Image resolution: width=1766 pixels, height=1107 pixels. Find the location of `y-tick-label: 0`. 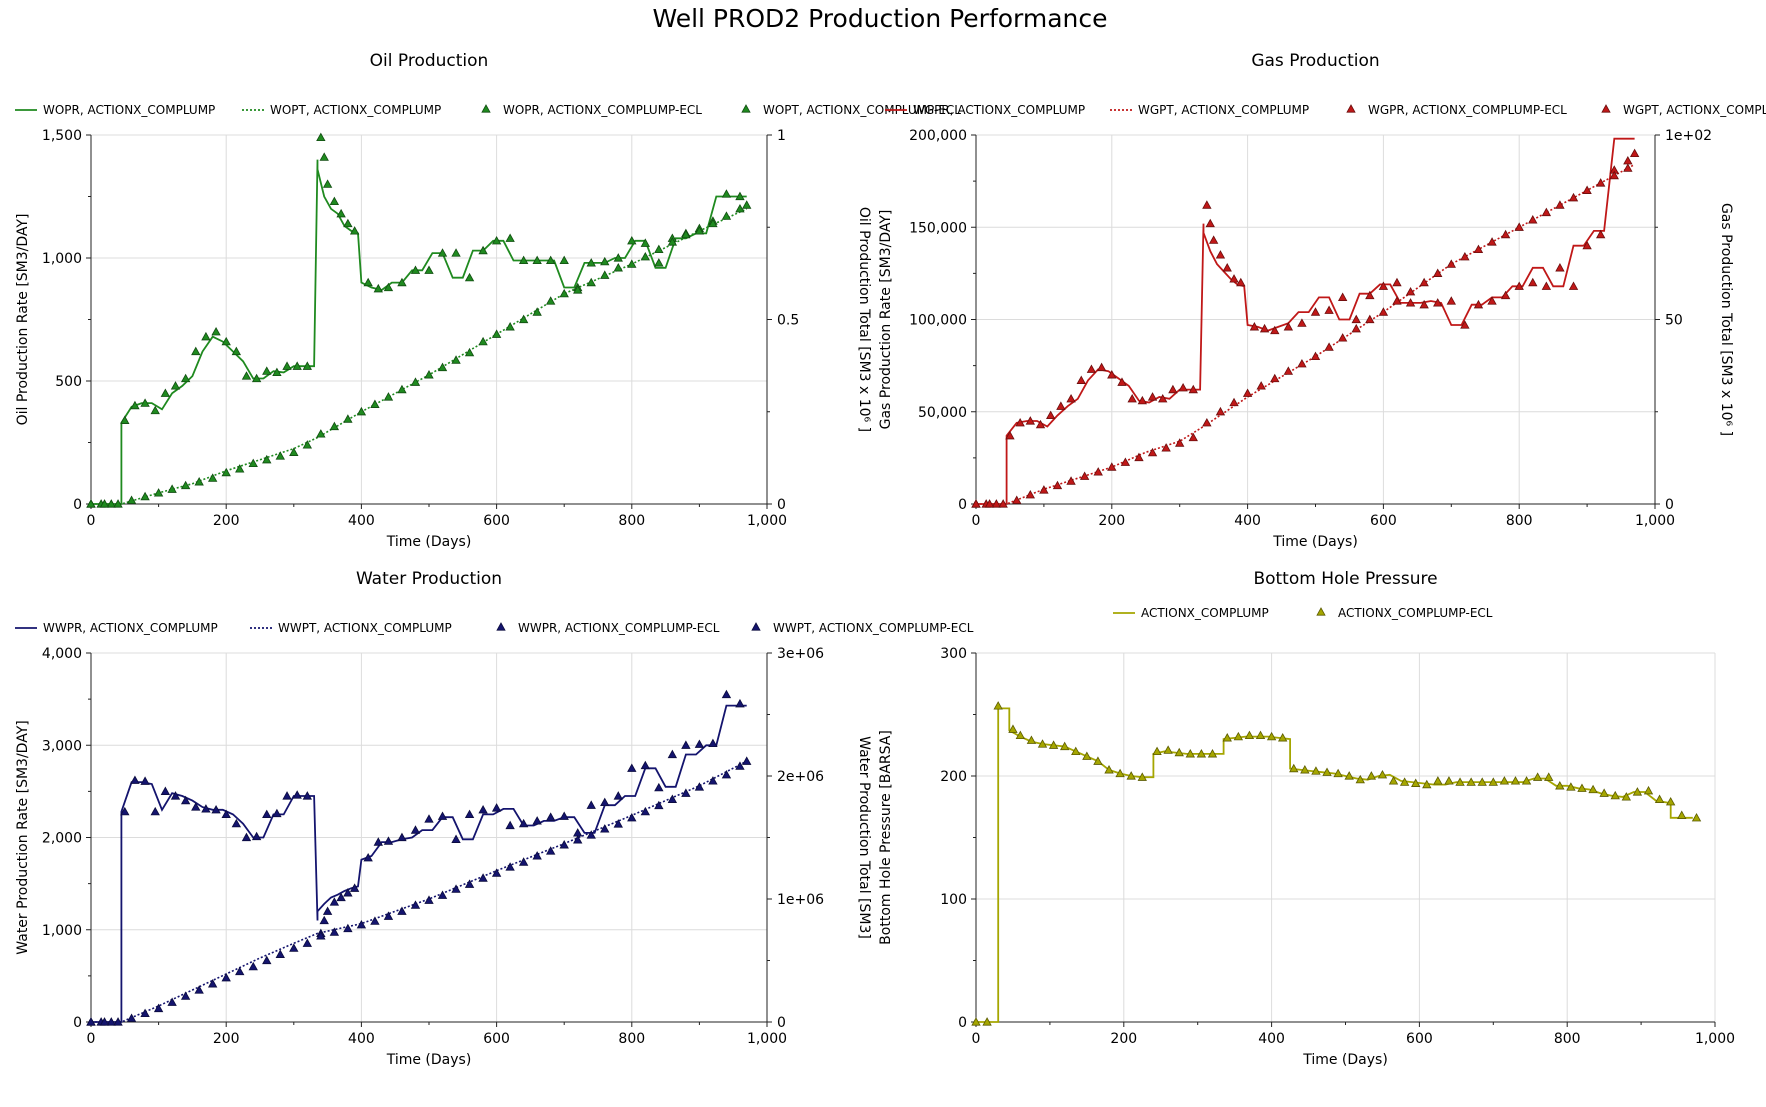

y-tick-label: 0 is located at coordinates (77, 1023).